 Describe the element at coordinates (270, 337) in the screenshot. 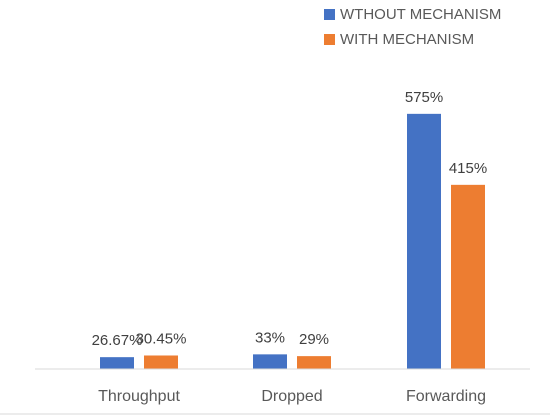

I see `data-label: 33%` at that location.